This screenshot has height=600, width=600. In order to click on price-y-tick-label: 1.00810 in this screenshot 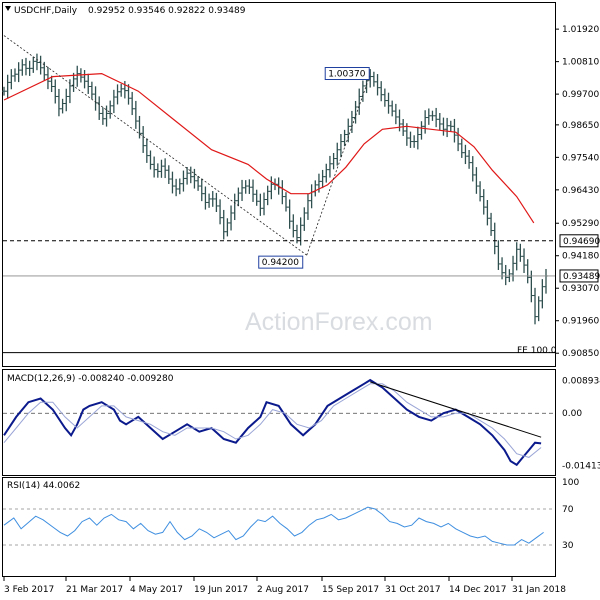, I will do `click(580, 63)`.